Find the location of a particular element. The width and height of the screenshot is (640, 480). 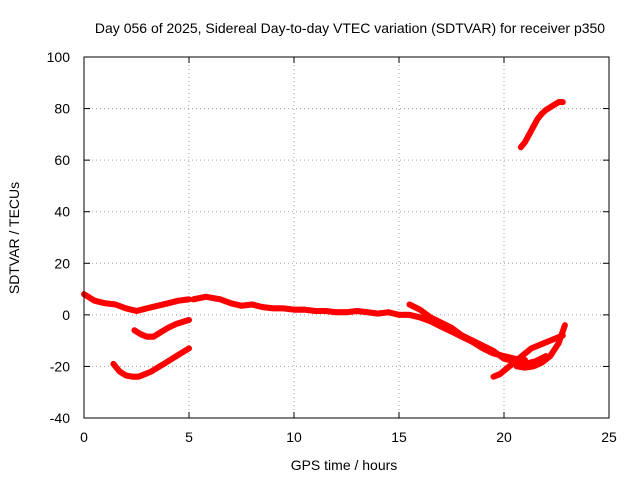

y-tick-label: 100 is located at coordinates (59, 57).